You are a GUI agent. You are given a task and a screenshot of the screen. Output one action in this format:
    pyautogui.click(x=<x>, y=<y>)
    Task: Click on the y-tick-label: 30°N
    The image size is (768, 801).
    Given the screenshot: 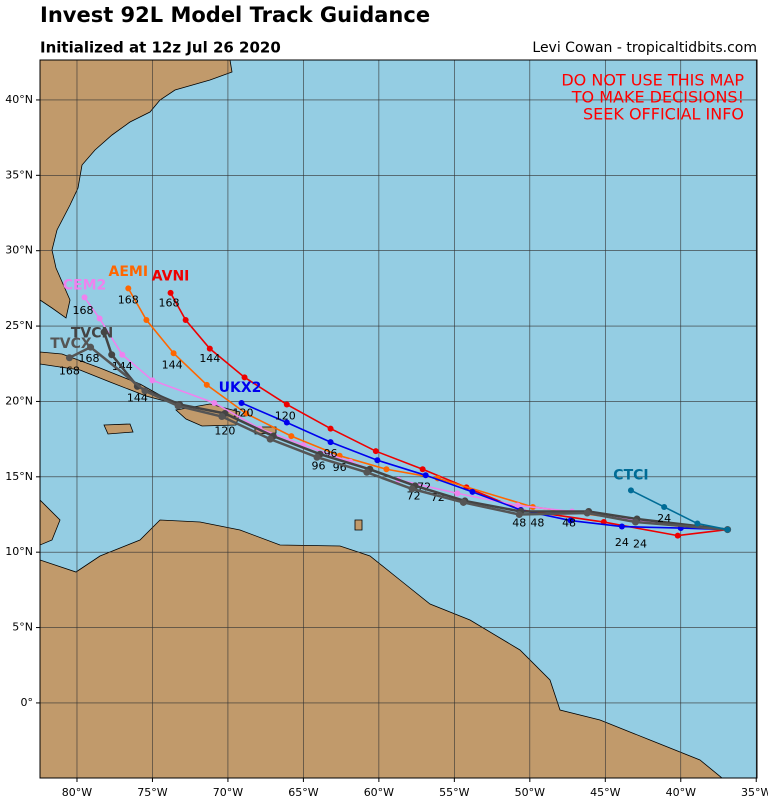 What is the action you would take?
    pyautogui.click(x=19, y=250)
    